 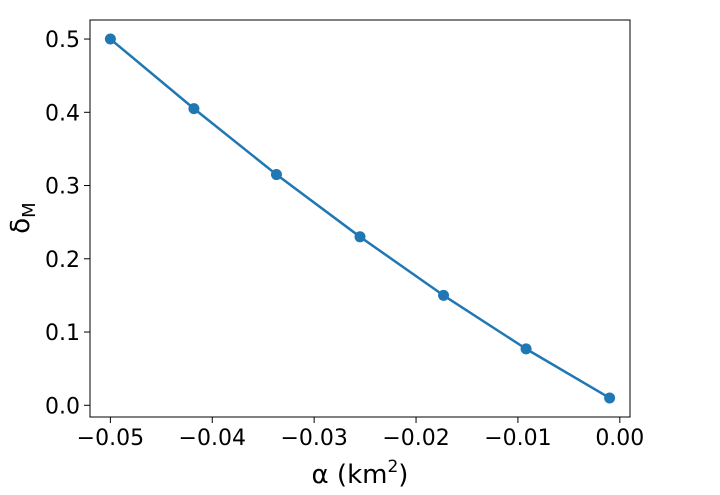 I want to click on x-tick-label: −0.01, so click(x=517, y=438).